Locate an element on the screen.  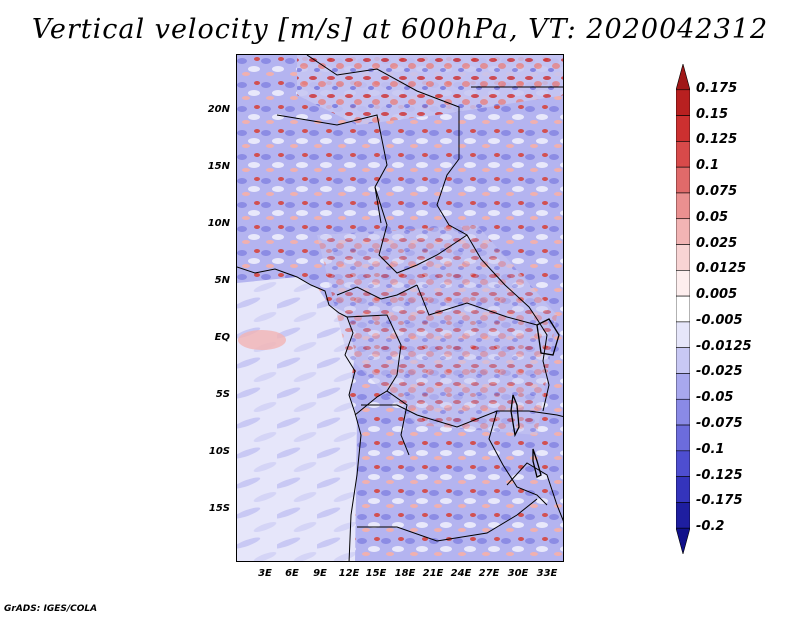
lat-label: EQ is located at coordinates (222, 337).